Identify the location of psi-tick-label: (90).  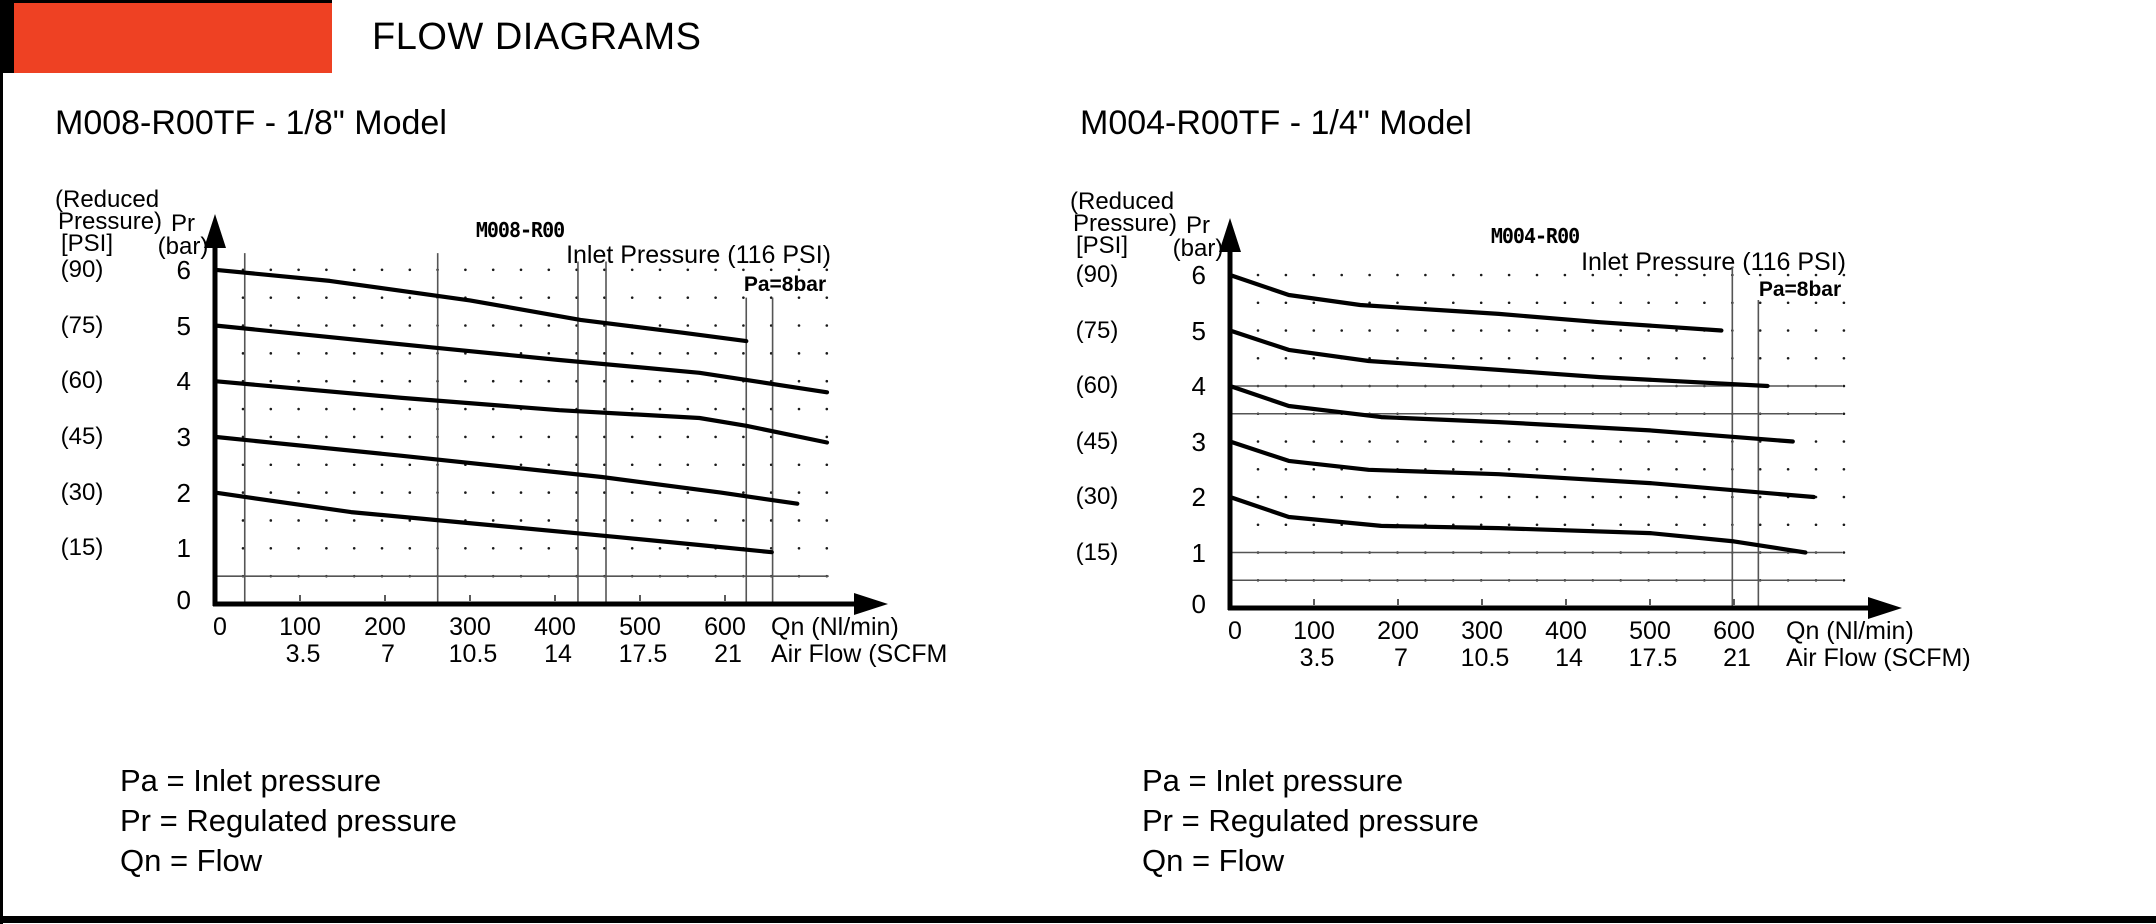
(1097, 274).